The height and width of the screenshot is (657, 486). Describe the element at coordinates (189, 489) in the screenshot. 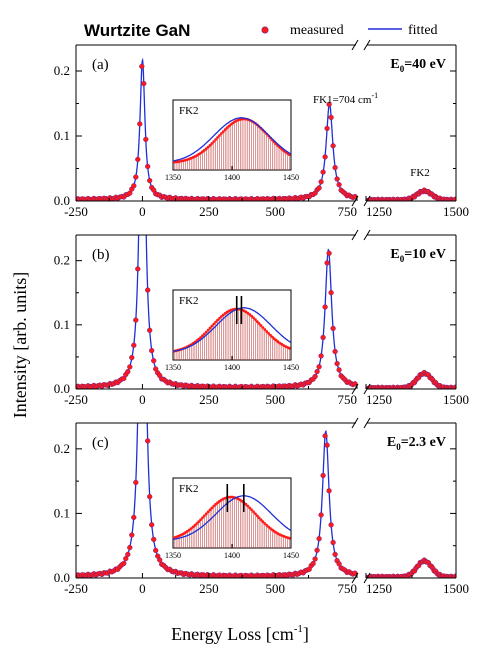

I see `inset-label: FK2` at that location.